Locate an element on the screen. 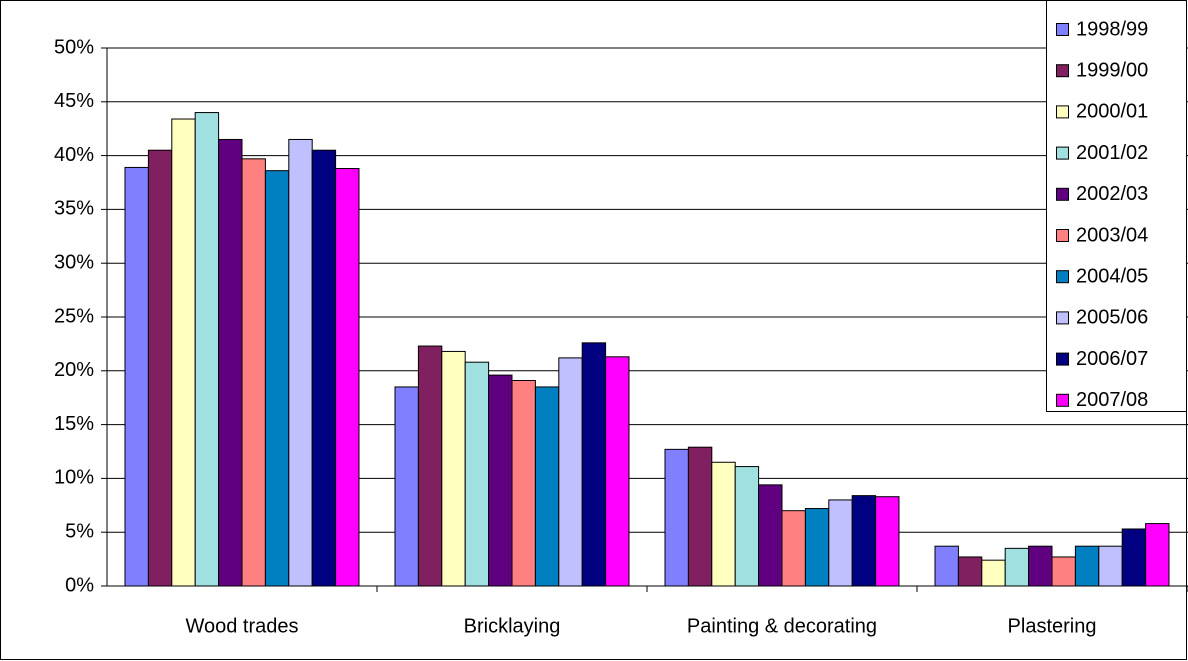 Image resolution: width=1188 pixels, height=661 pixels. legend-label: 2004/05 is located at coordinates (1112, 276).